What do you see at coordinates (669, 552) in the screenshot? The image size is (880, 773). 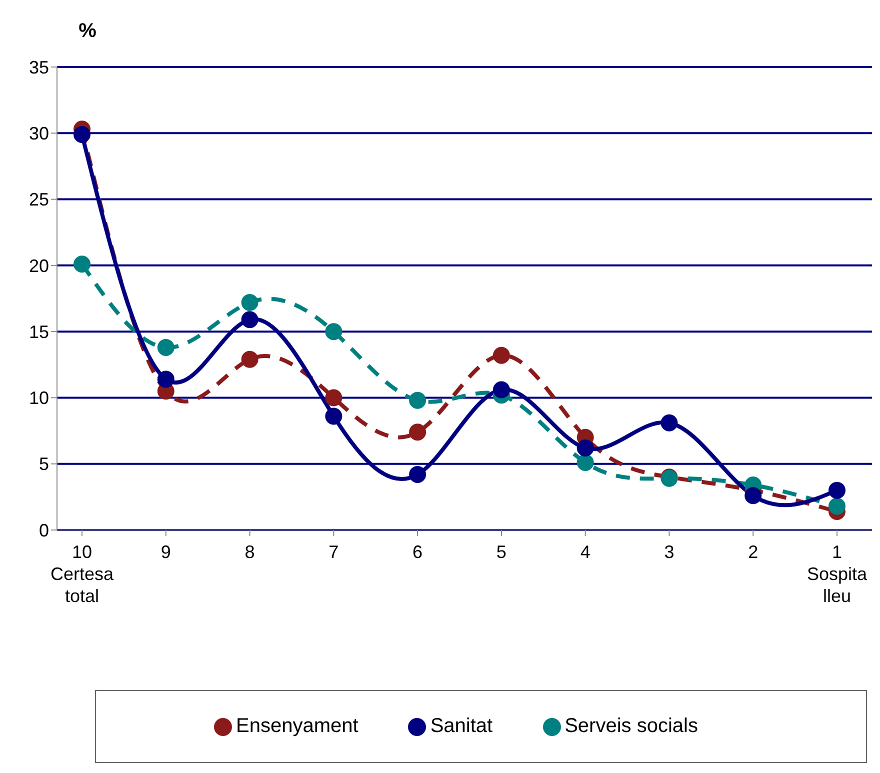 I see `x-tick-label: 3` at bounding box center [669, 552].